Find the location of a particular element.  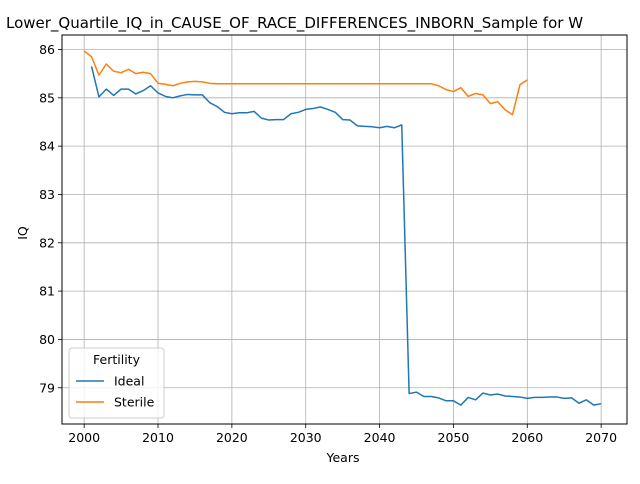

legend: Fertility Ideal Sterile is located at coordinates (116, 383).